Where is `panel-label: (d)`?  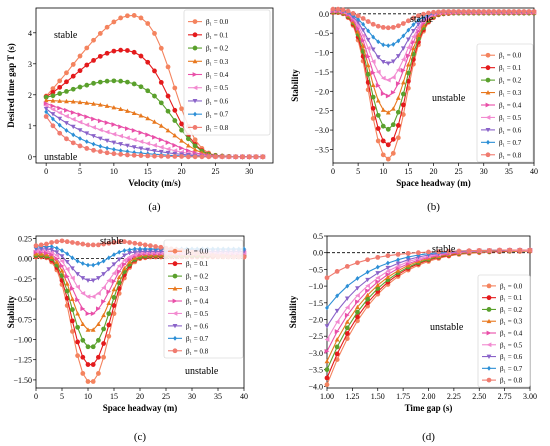 panel-label: (d) is located at coordinates (428, 437).